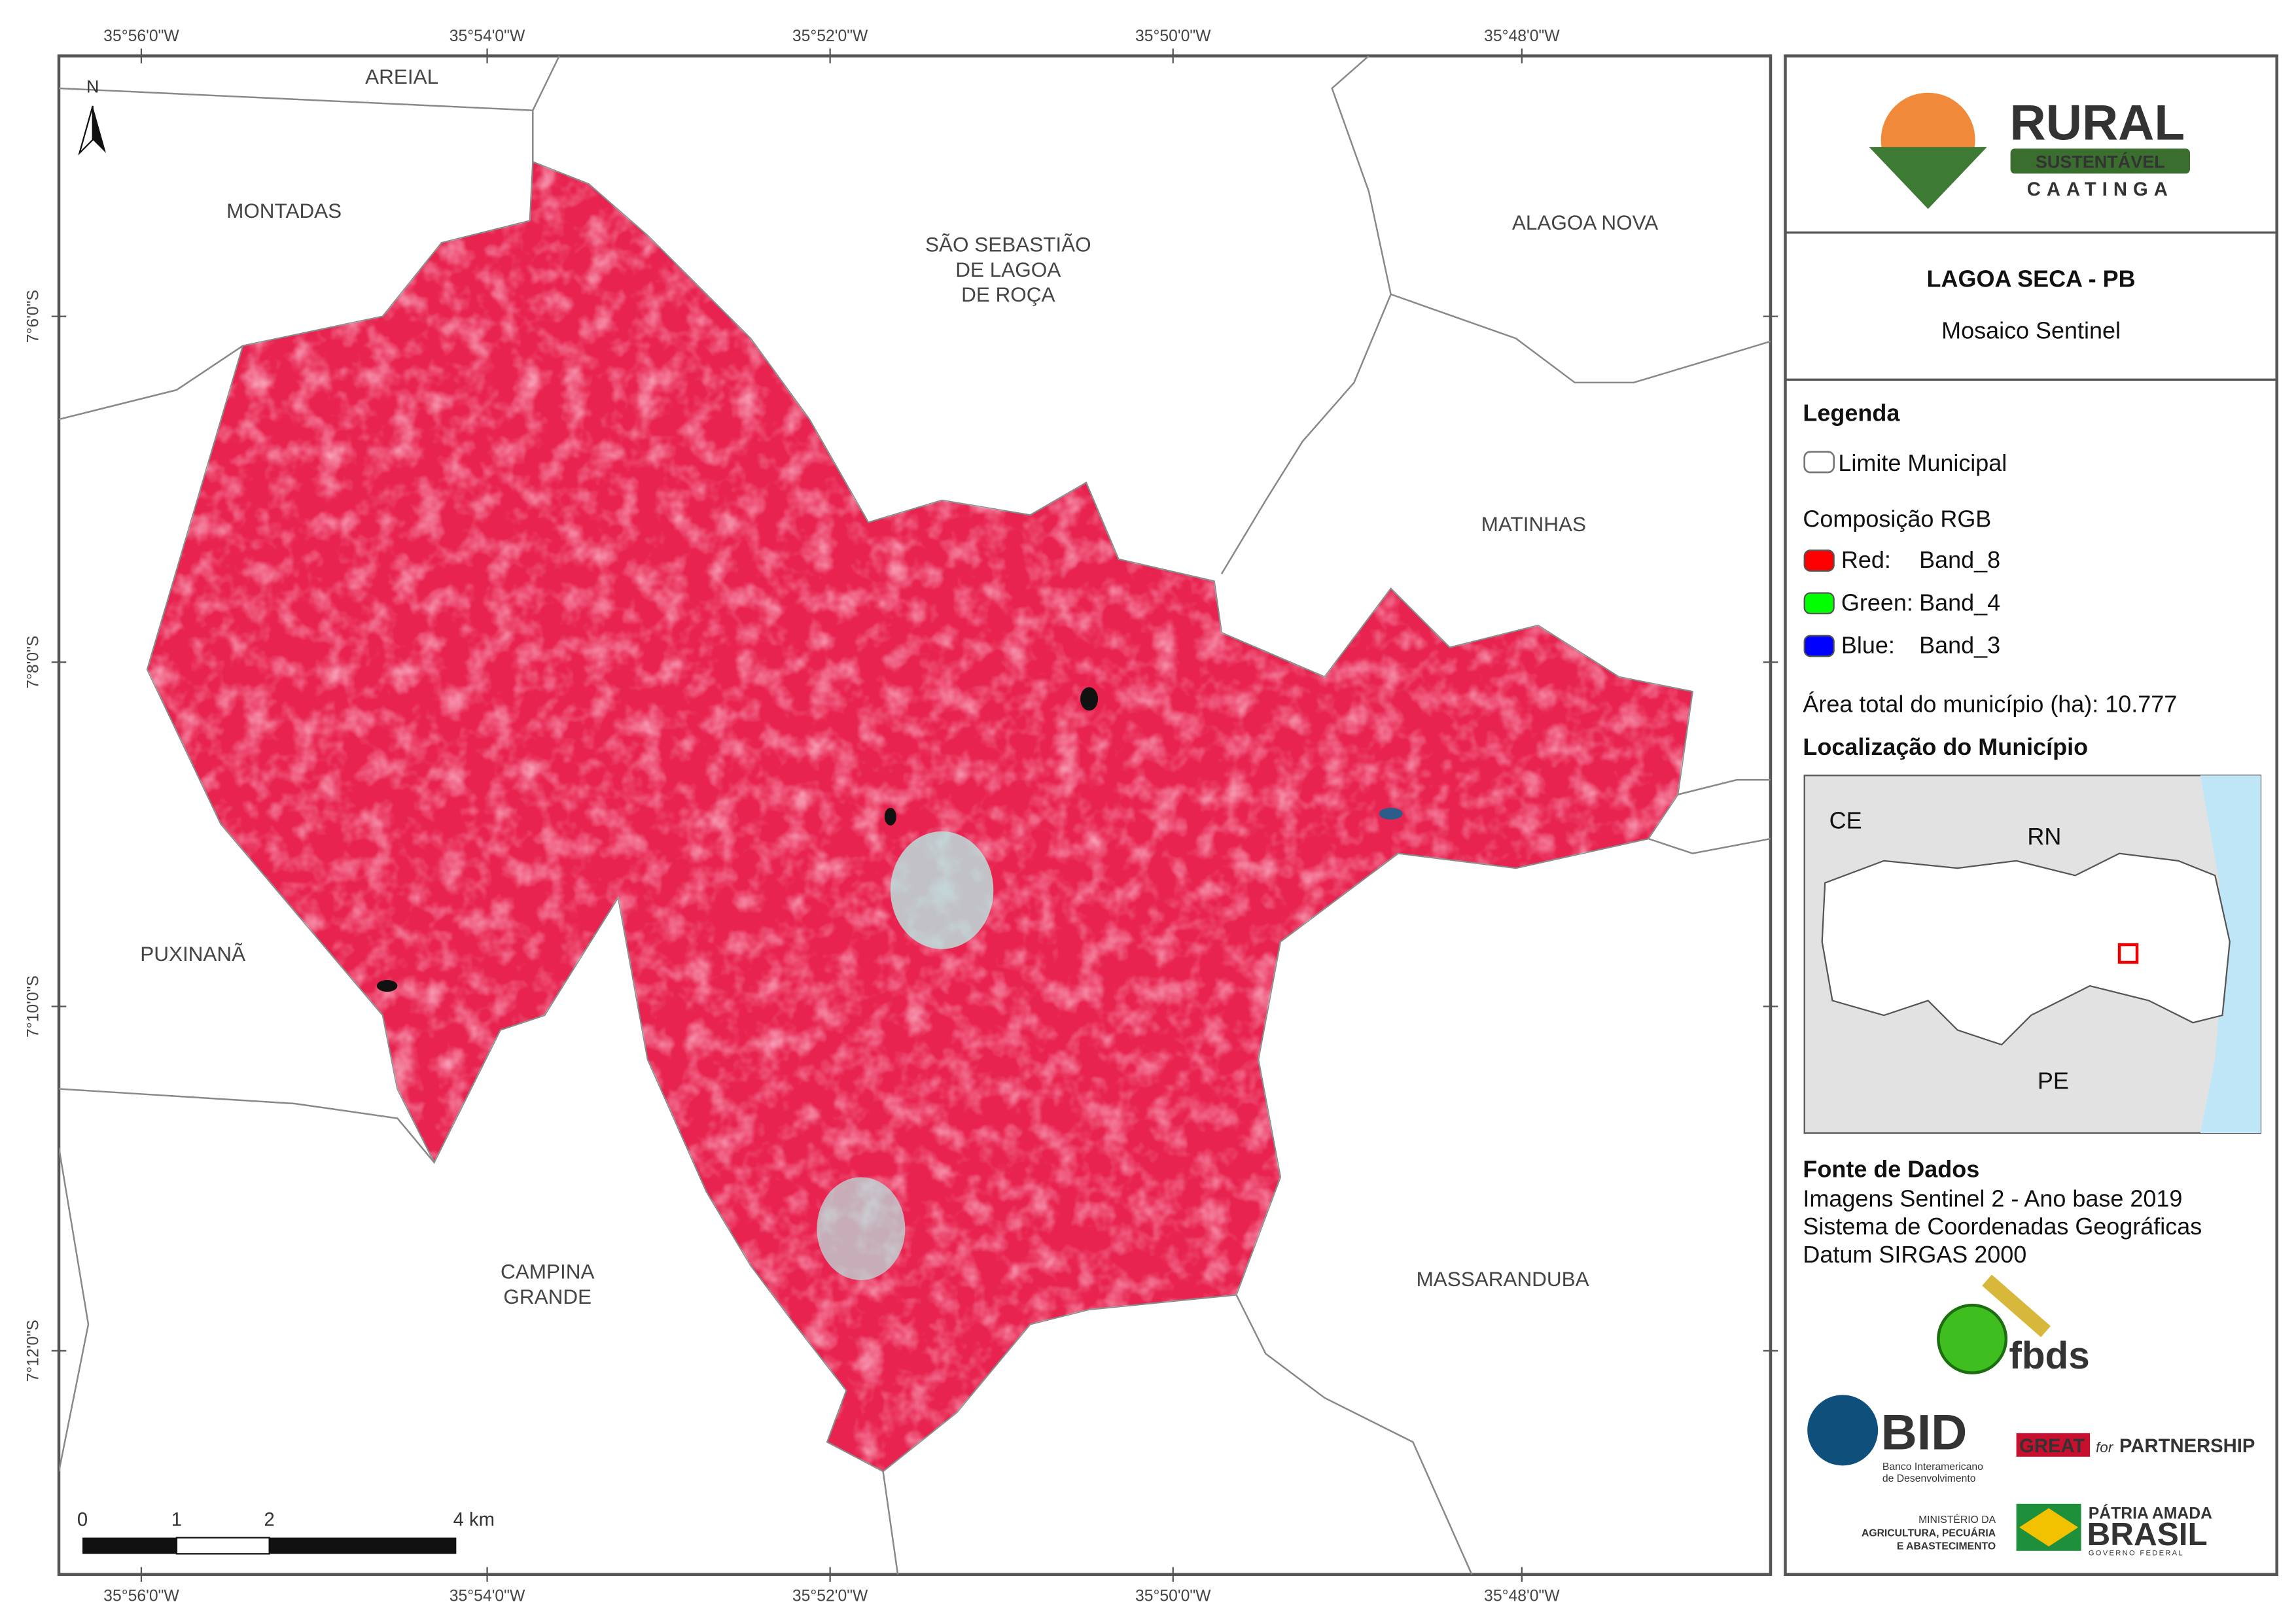 Image resolution: width=2296 pixels, height=1623 pixels. Describe the element at coordinates (1945, 747) in the screenshot. I see `location-heading: Localização do Município` at that location.